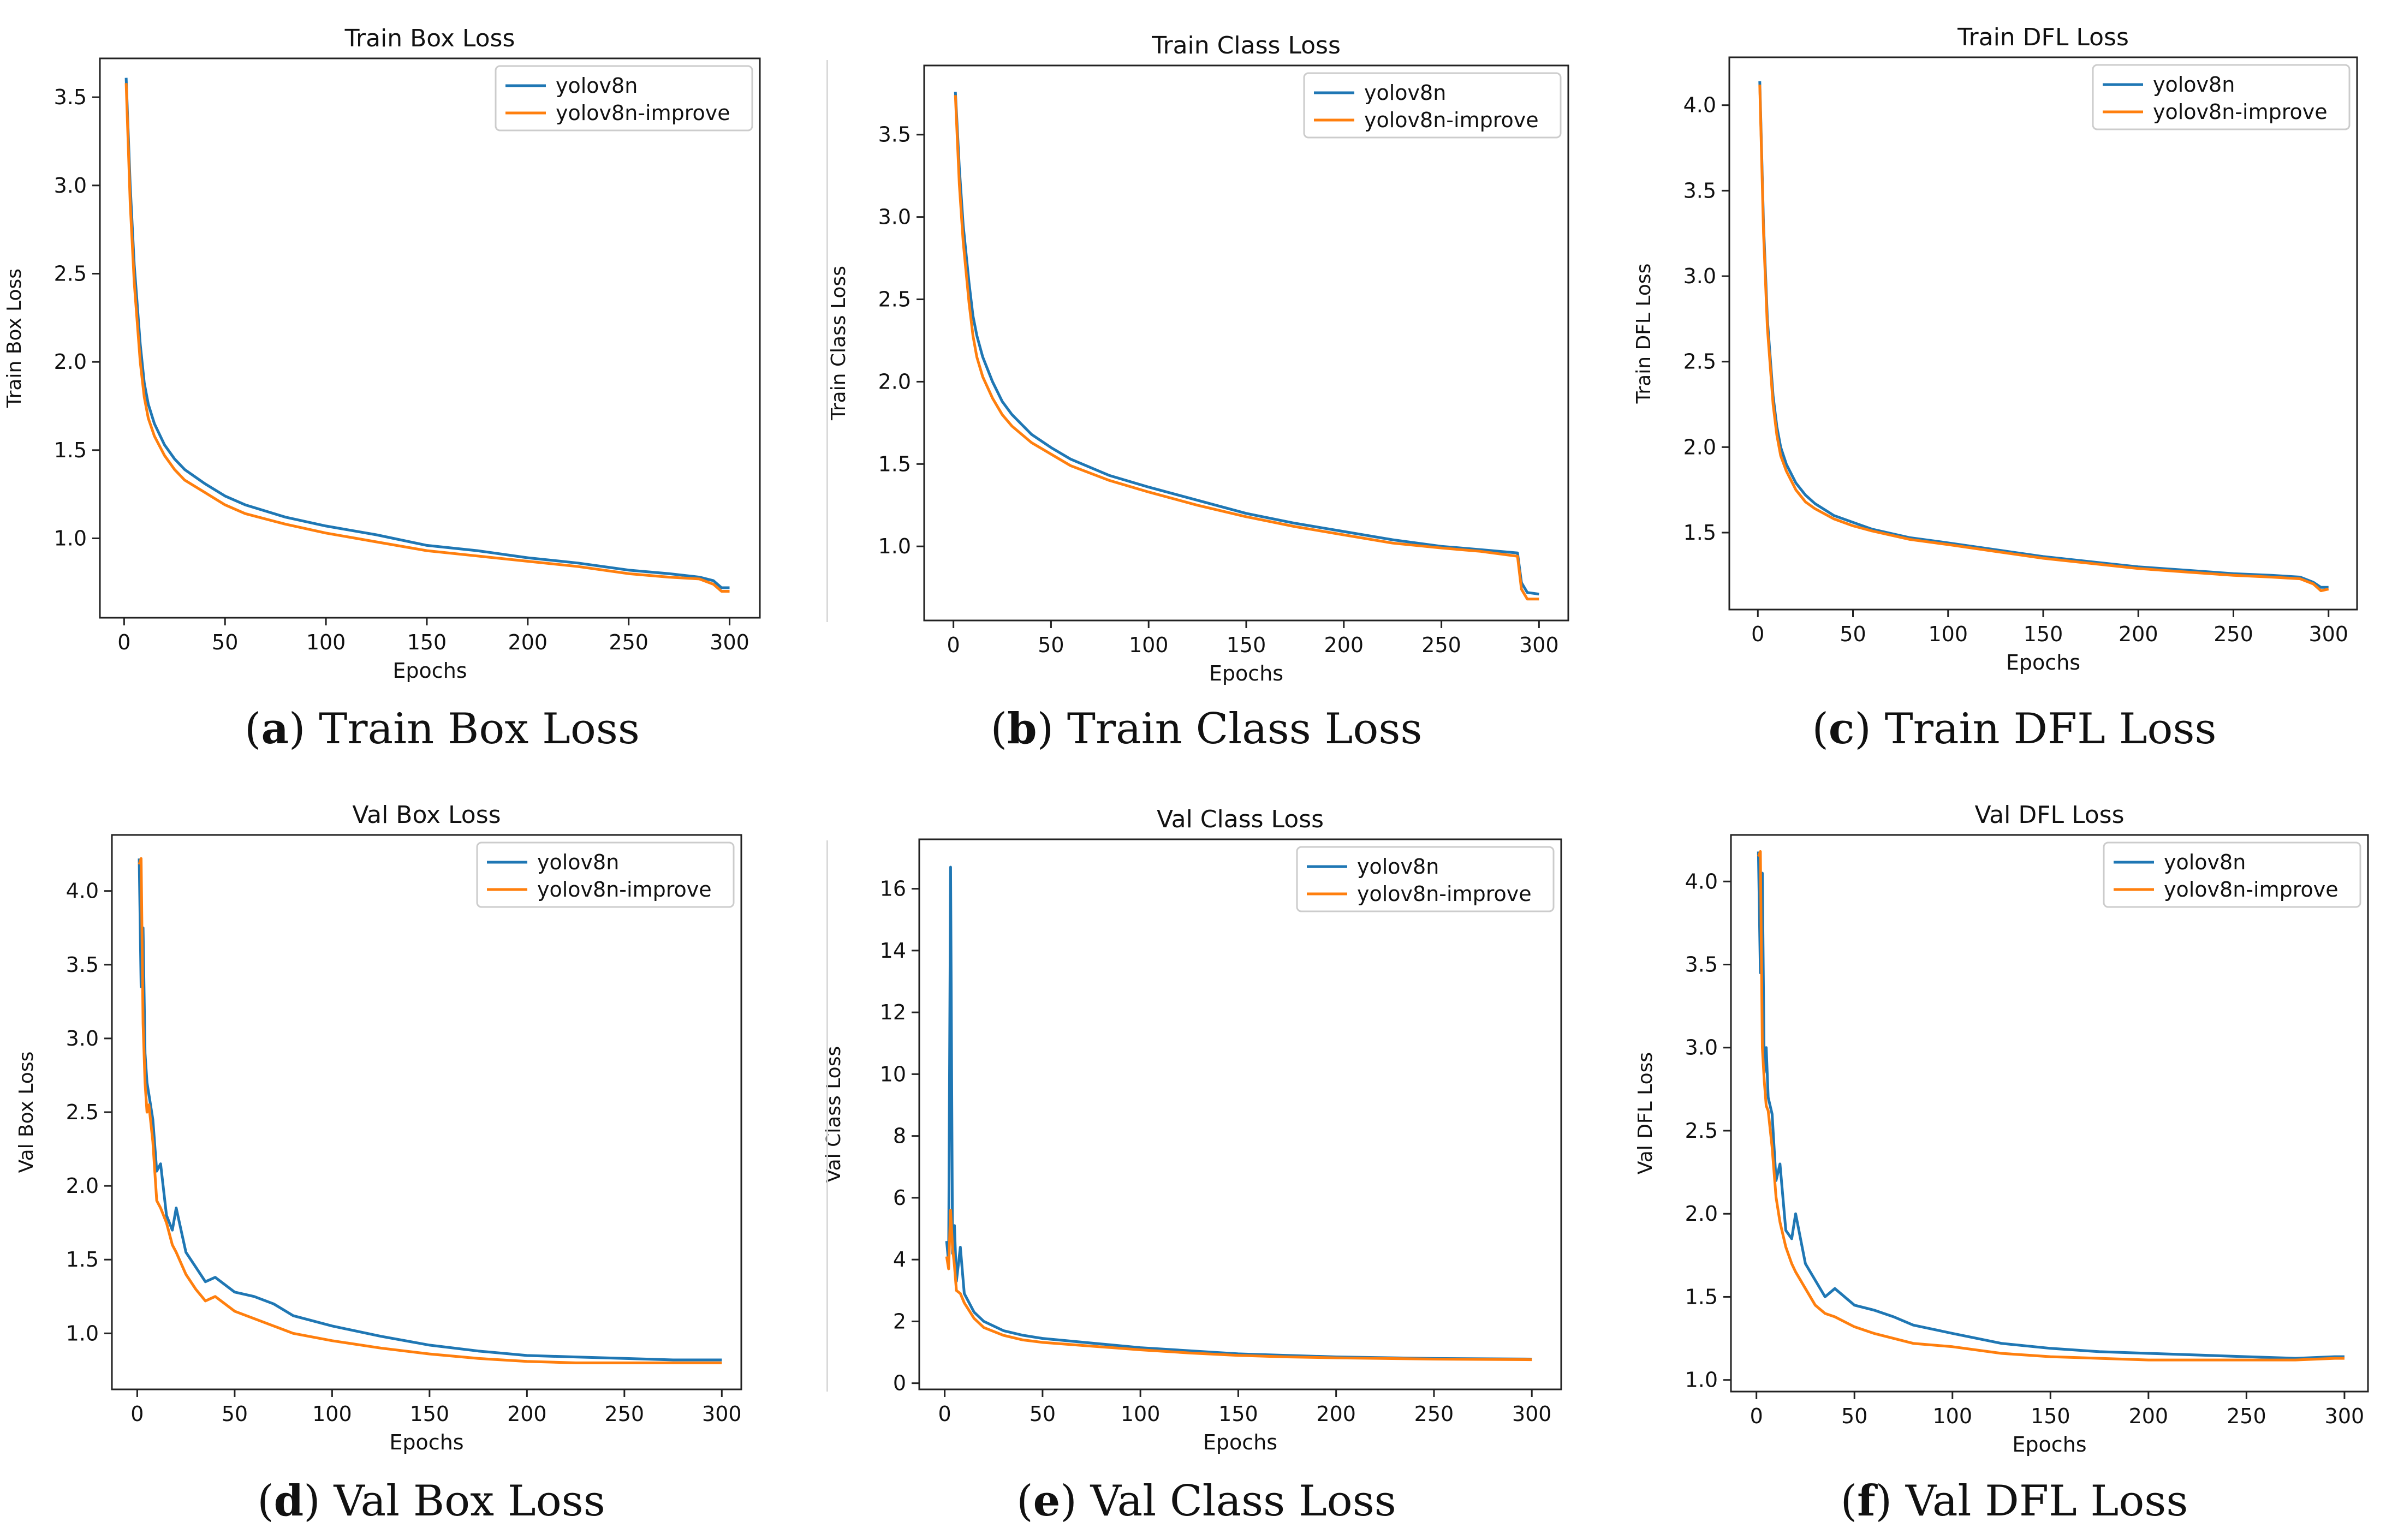  Describe the element at coordinates (1047, 1501) in the screenshot. I see `caption-letter: e` at that location.